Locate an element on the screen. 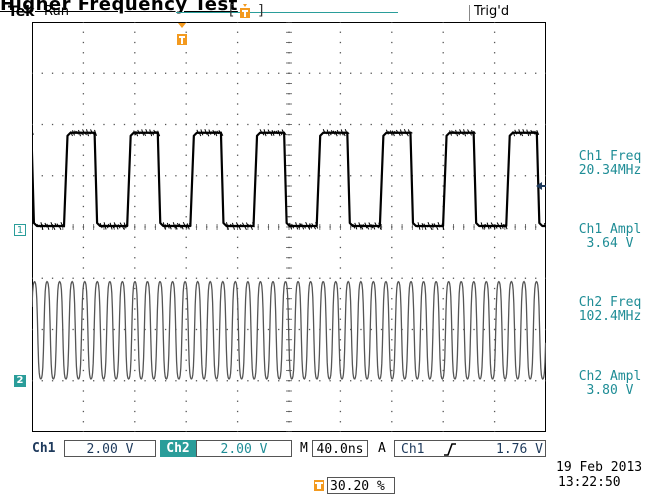 This screenshot has height=495, width=668. measurement-label: Ch1 Freq is located at coordinates (610, 156).